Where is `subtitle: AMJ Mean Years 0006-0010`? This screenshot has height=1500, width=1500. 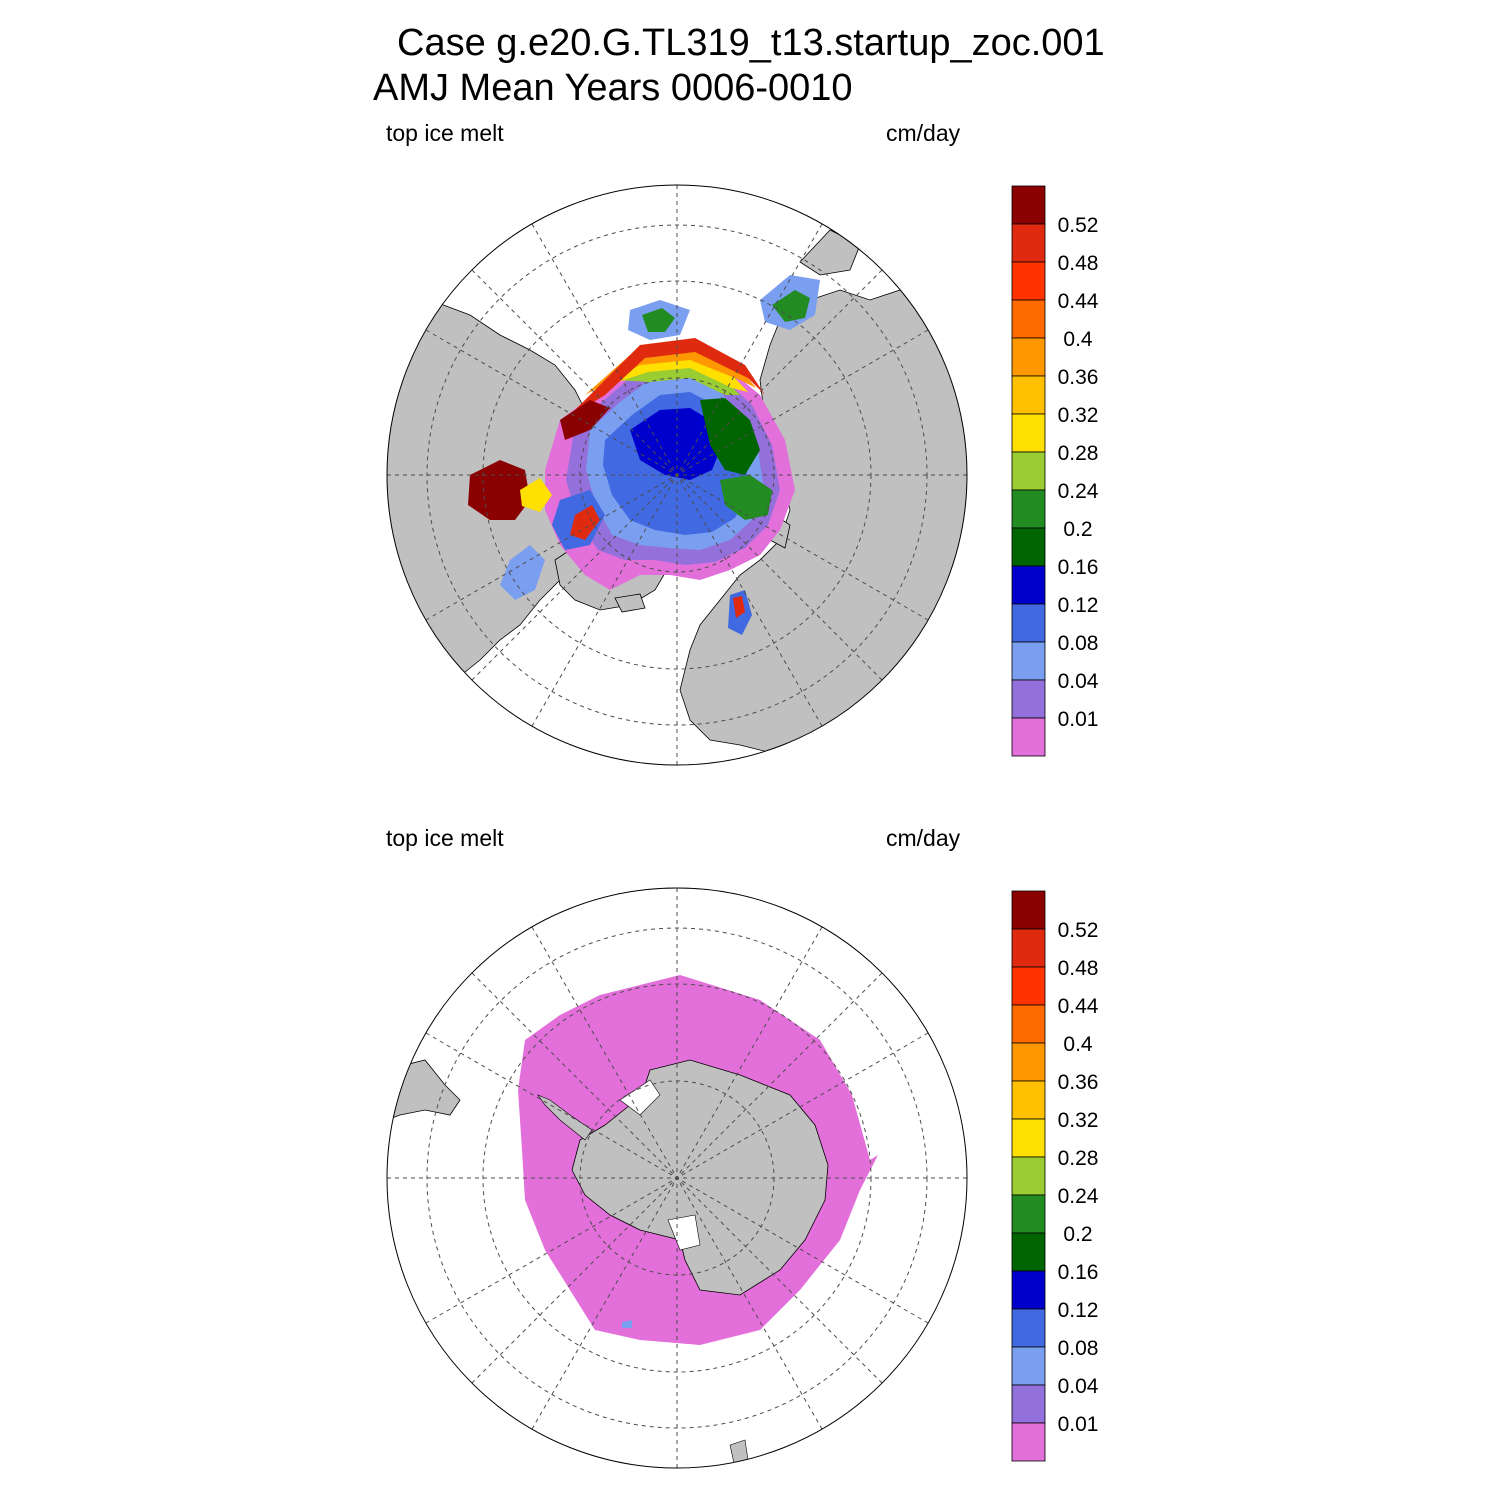
subtitle: AMJ Mean Years 0006-0010 is located at coordinates (613, 88).